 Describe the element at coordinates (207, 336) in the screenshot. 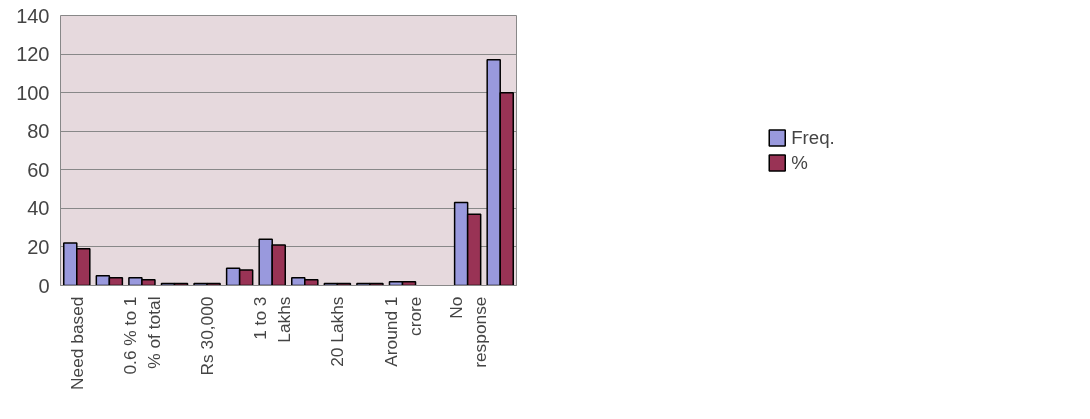

I see `x-tick-label: Rs 30,000` at that location.